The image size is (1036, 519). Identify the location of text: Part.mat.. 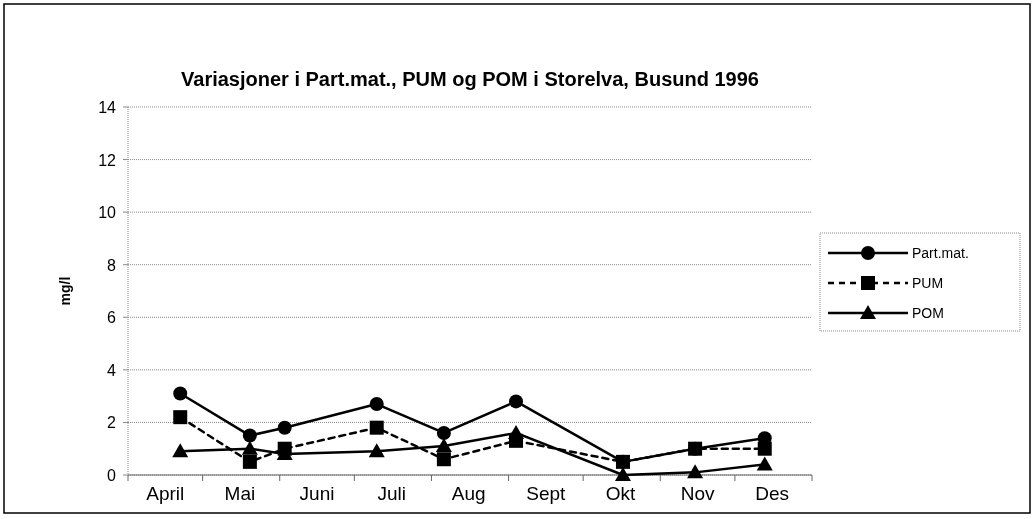
(940, 253).